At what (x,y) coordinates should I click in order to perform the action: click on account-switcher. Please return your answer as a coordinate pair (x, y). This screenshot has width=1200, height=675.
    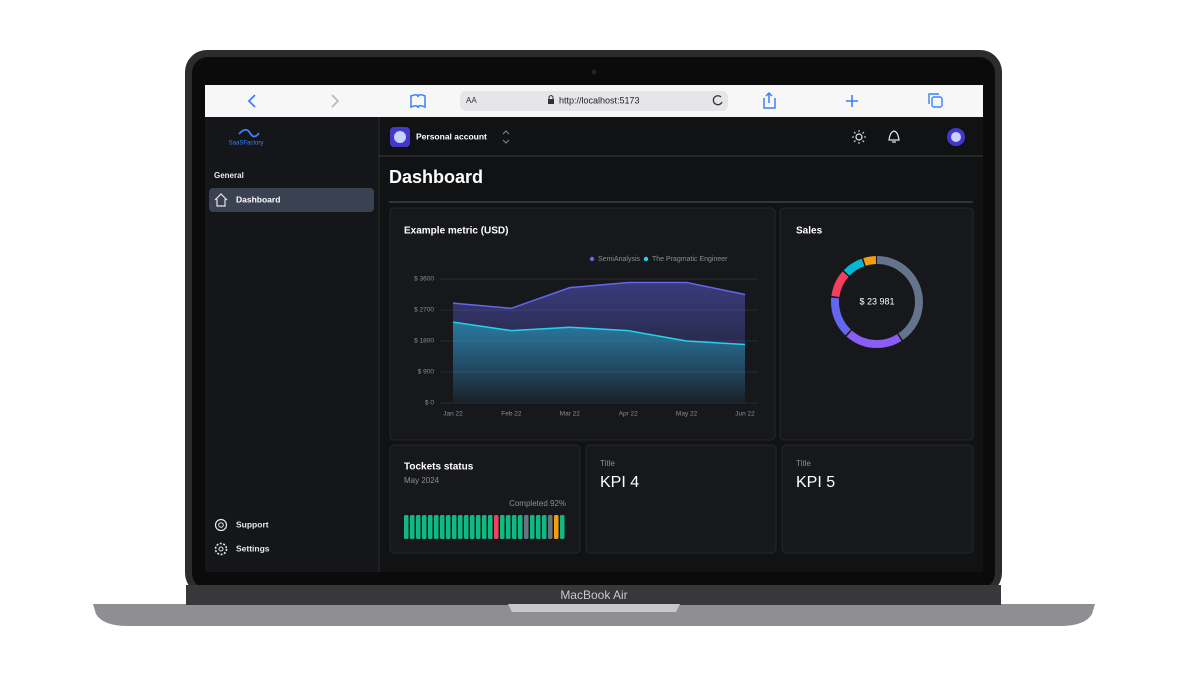
    Looking at the image, I should click on (506, 137).